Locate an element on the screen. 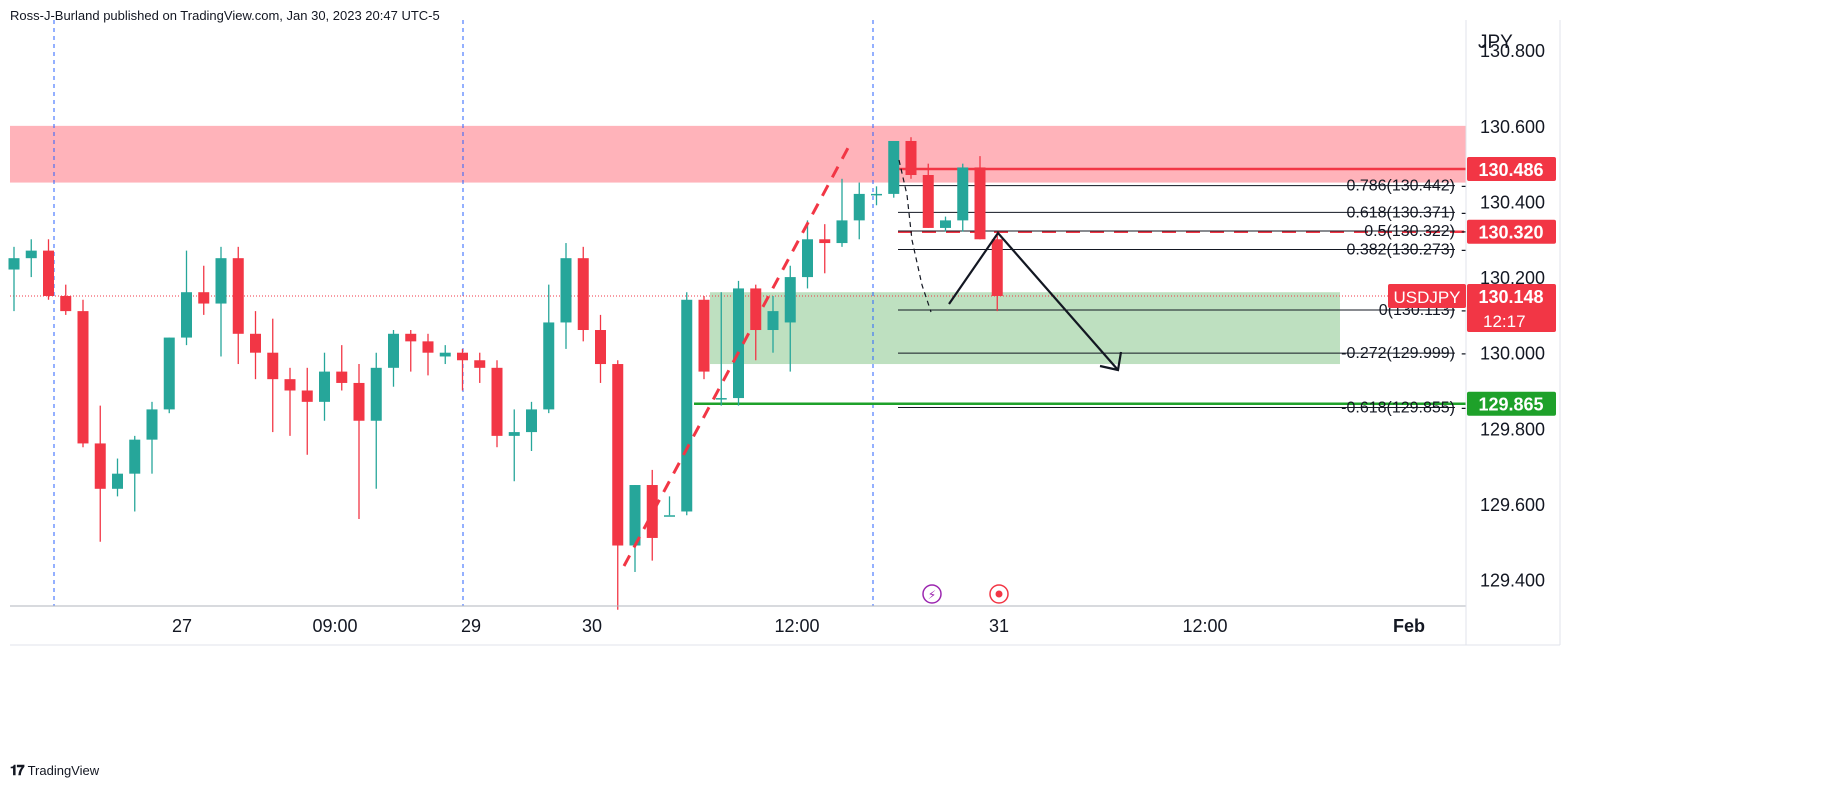 The image size is (1823, 792). price-tag-label: 130.486 is located at coordinates (1510, 170).